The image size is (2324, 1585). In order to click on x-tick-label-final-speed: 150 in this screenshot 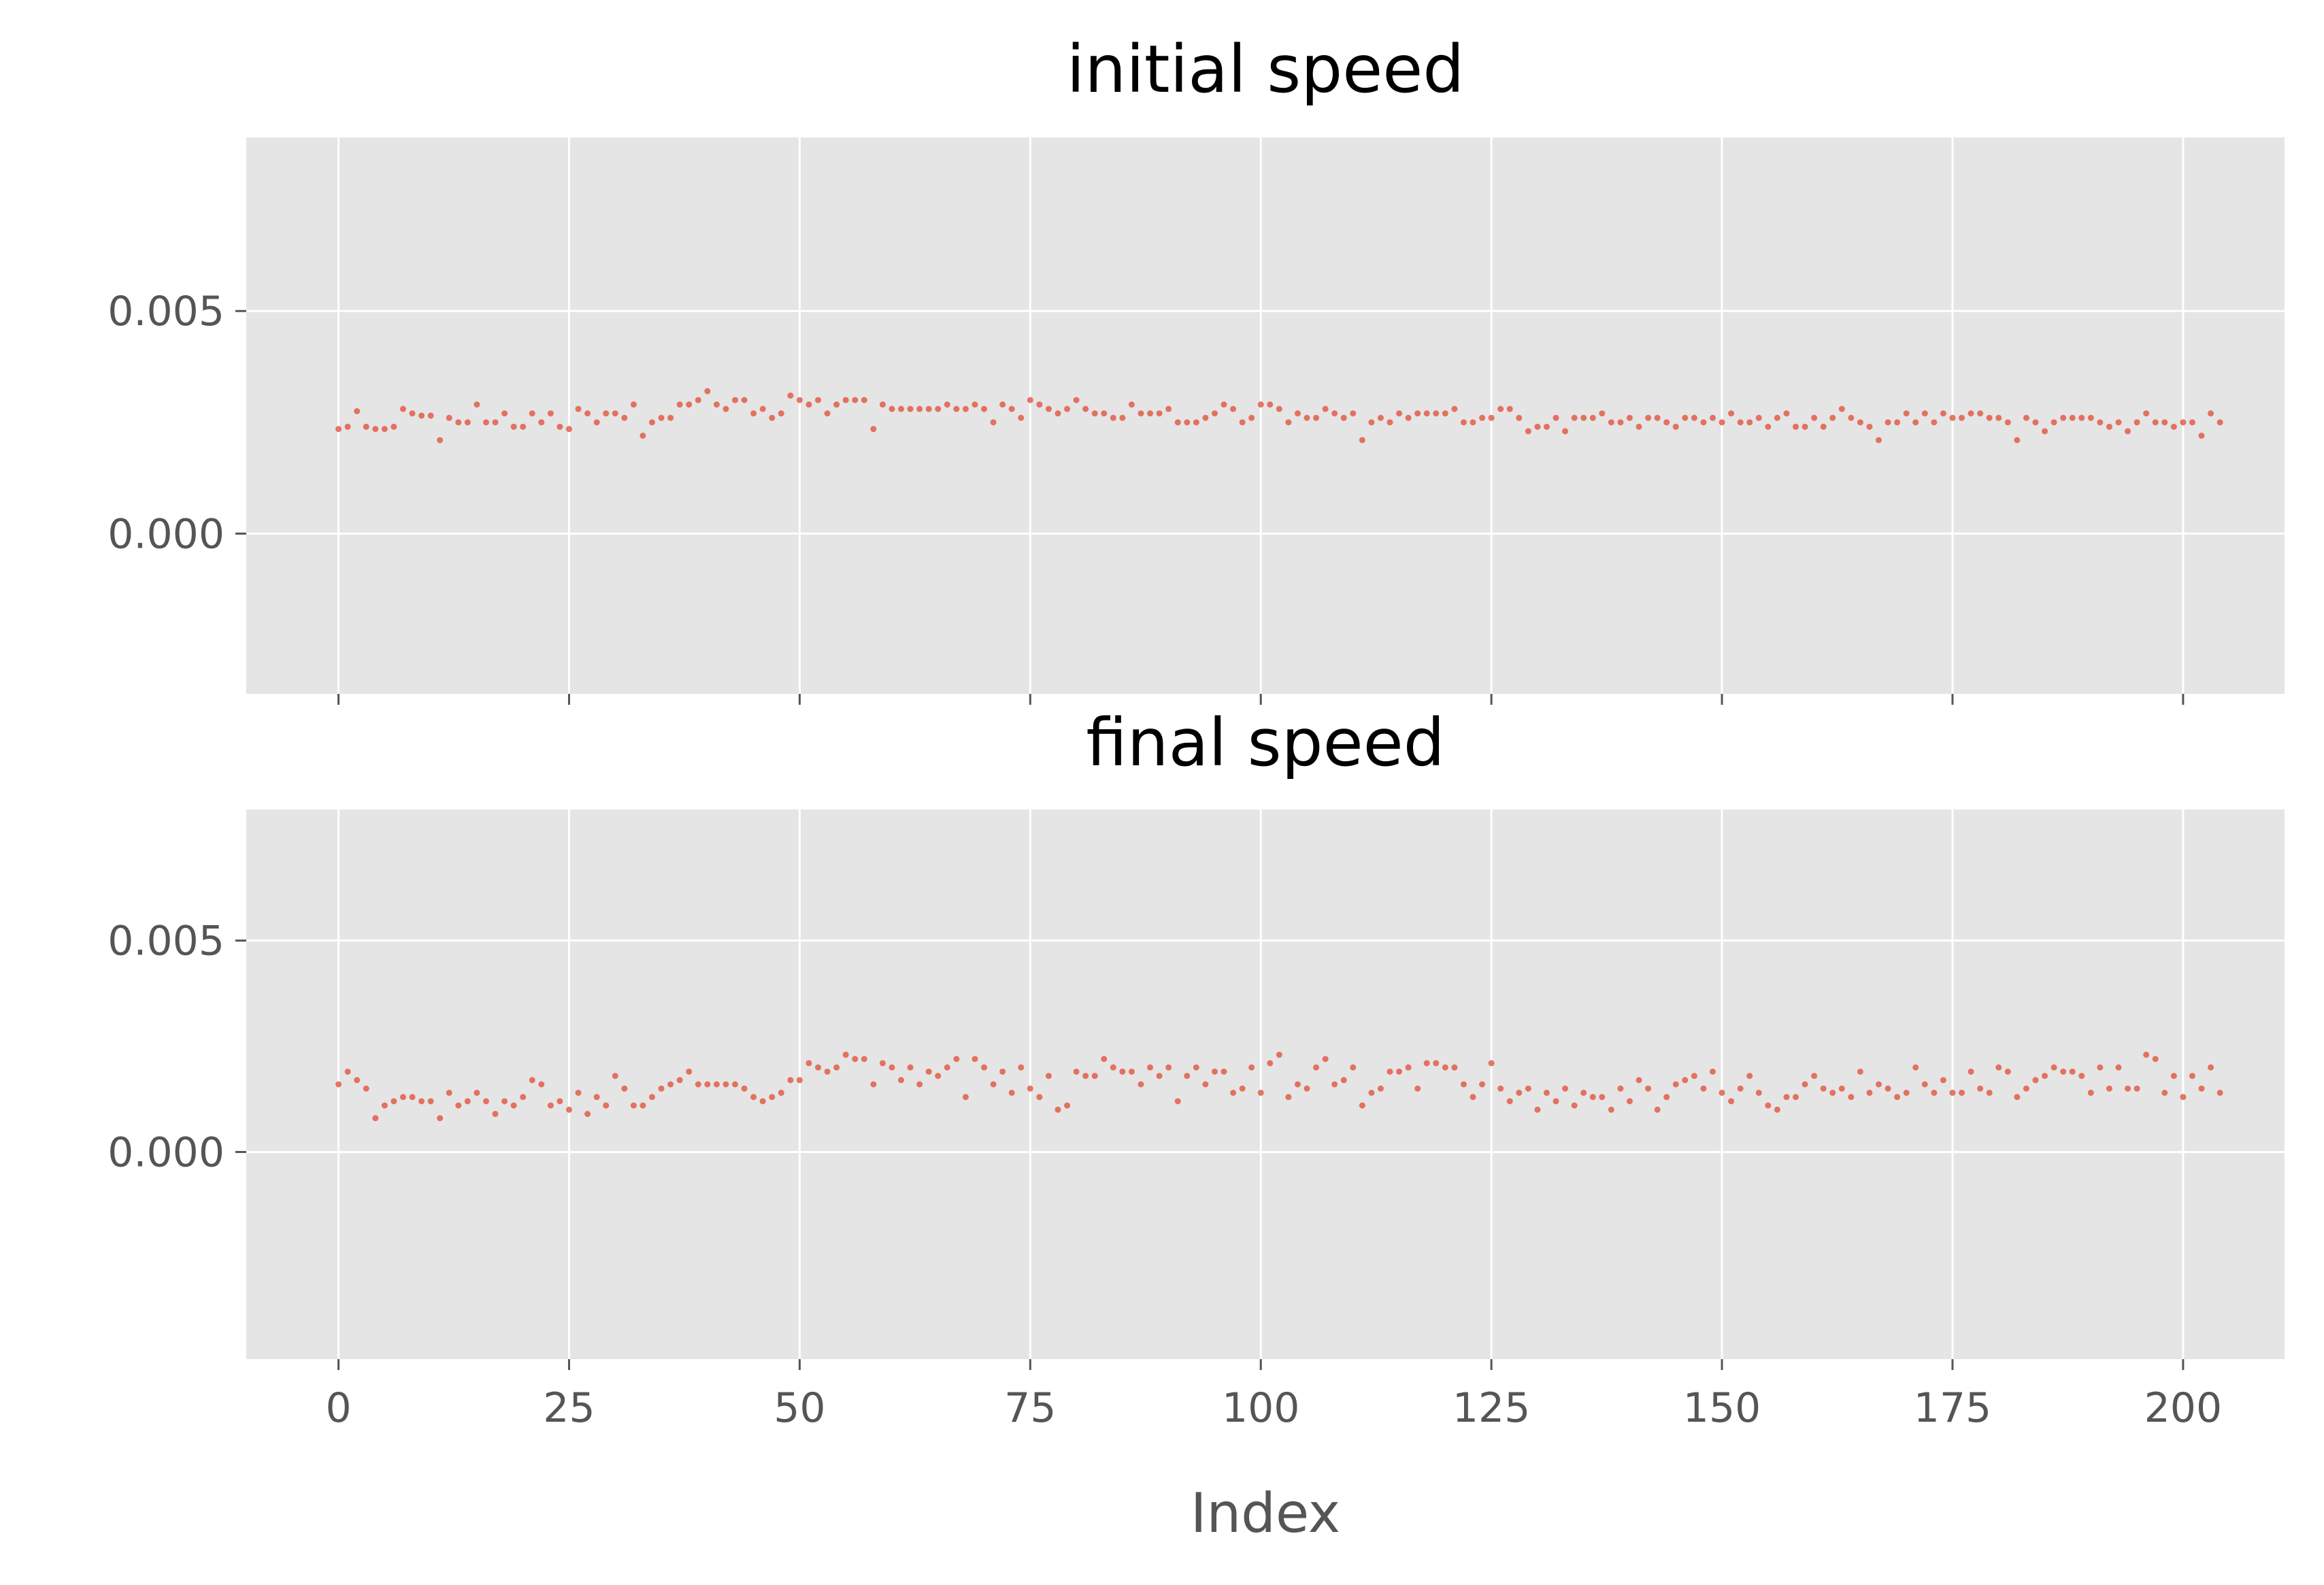, I will do `click(1722, 1408)`.